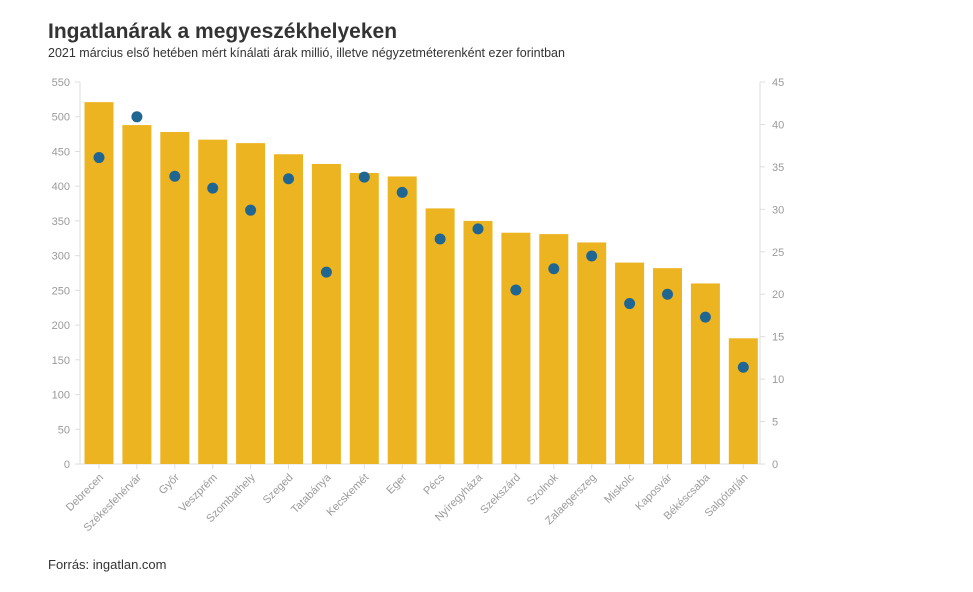  What do you see at coordinates (61, 326) in the screenshot?
I see `left-tick-label: 200` at bounding box center [61, 326].